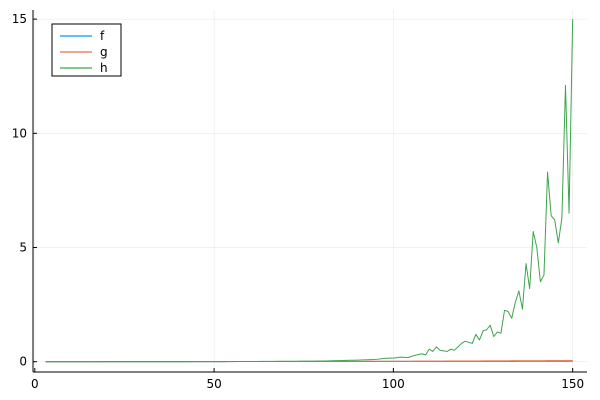 This screenshot has height=400, width=600. What do you see at coordinates (19, 19) in the screenshot?
I see `y-tick-label: 15` at bounding box center [19, 19].